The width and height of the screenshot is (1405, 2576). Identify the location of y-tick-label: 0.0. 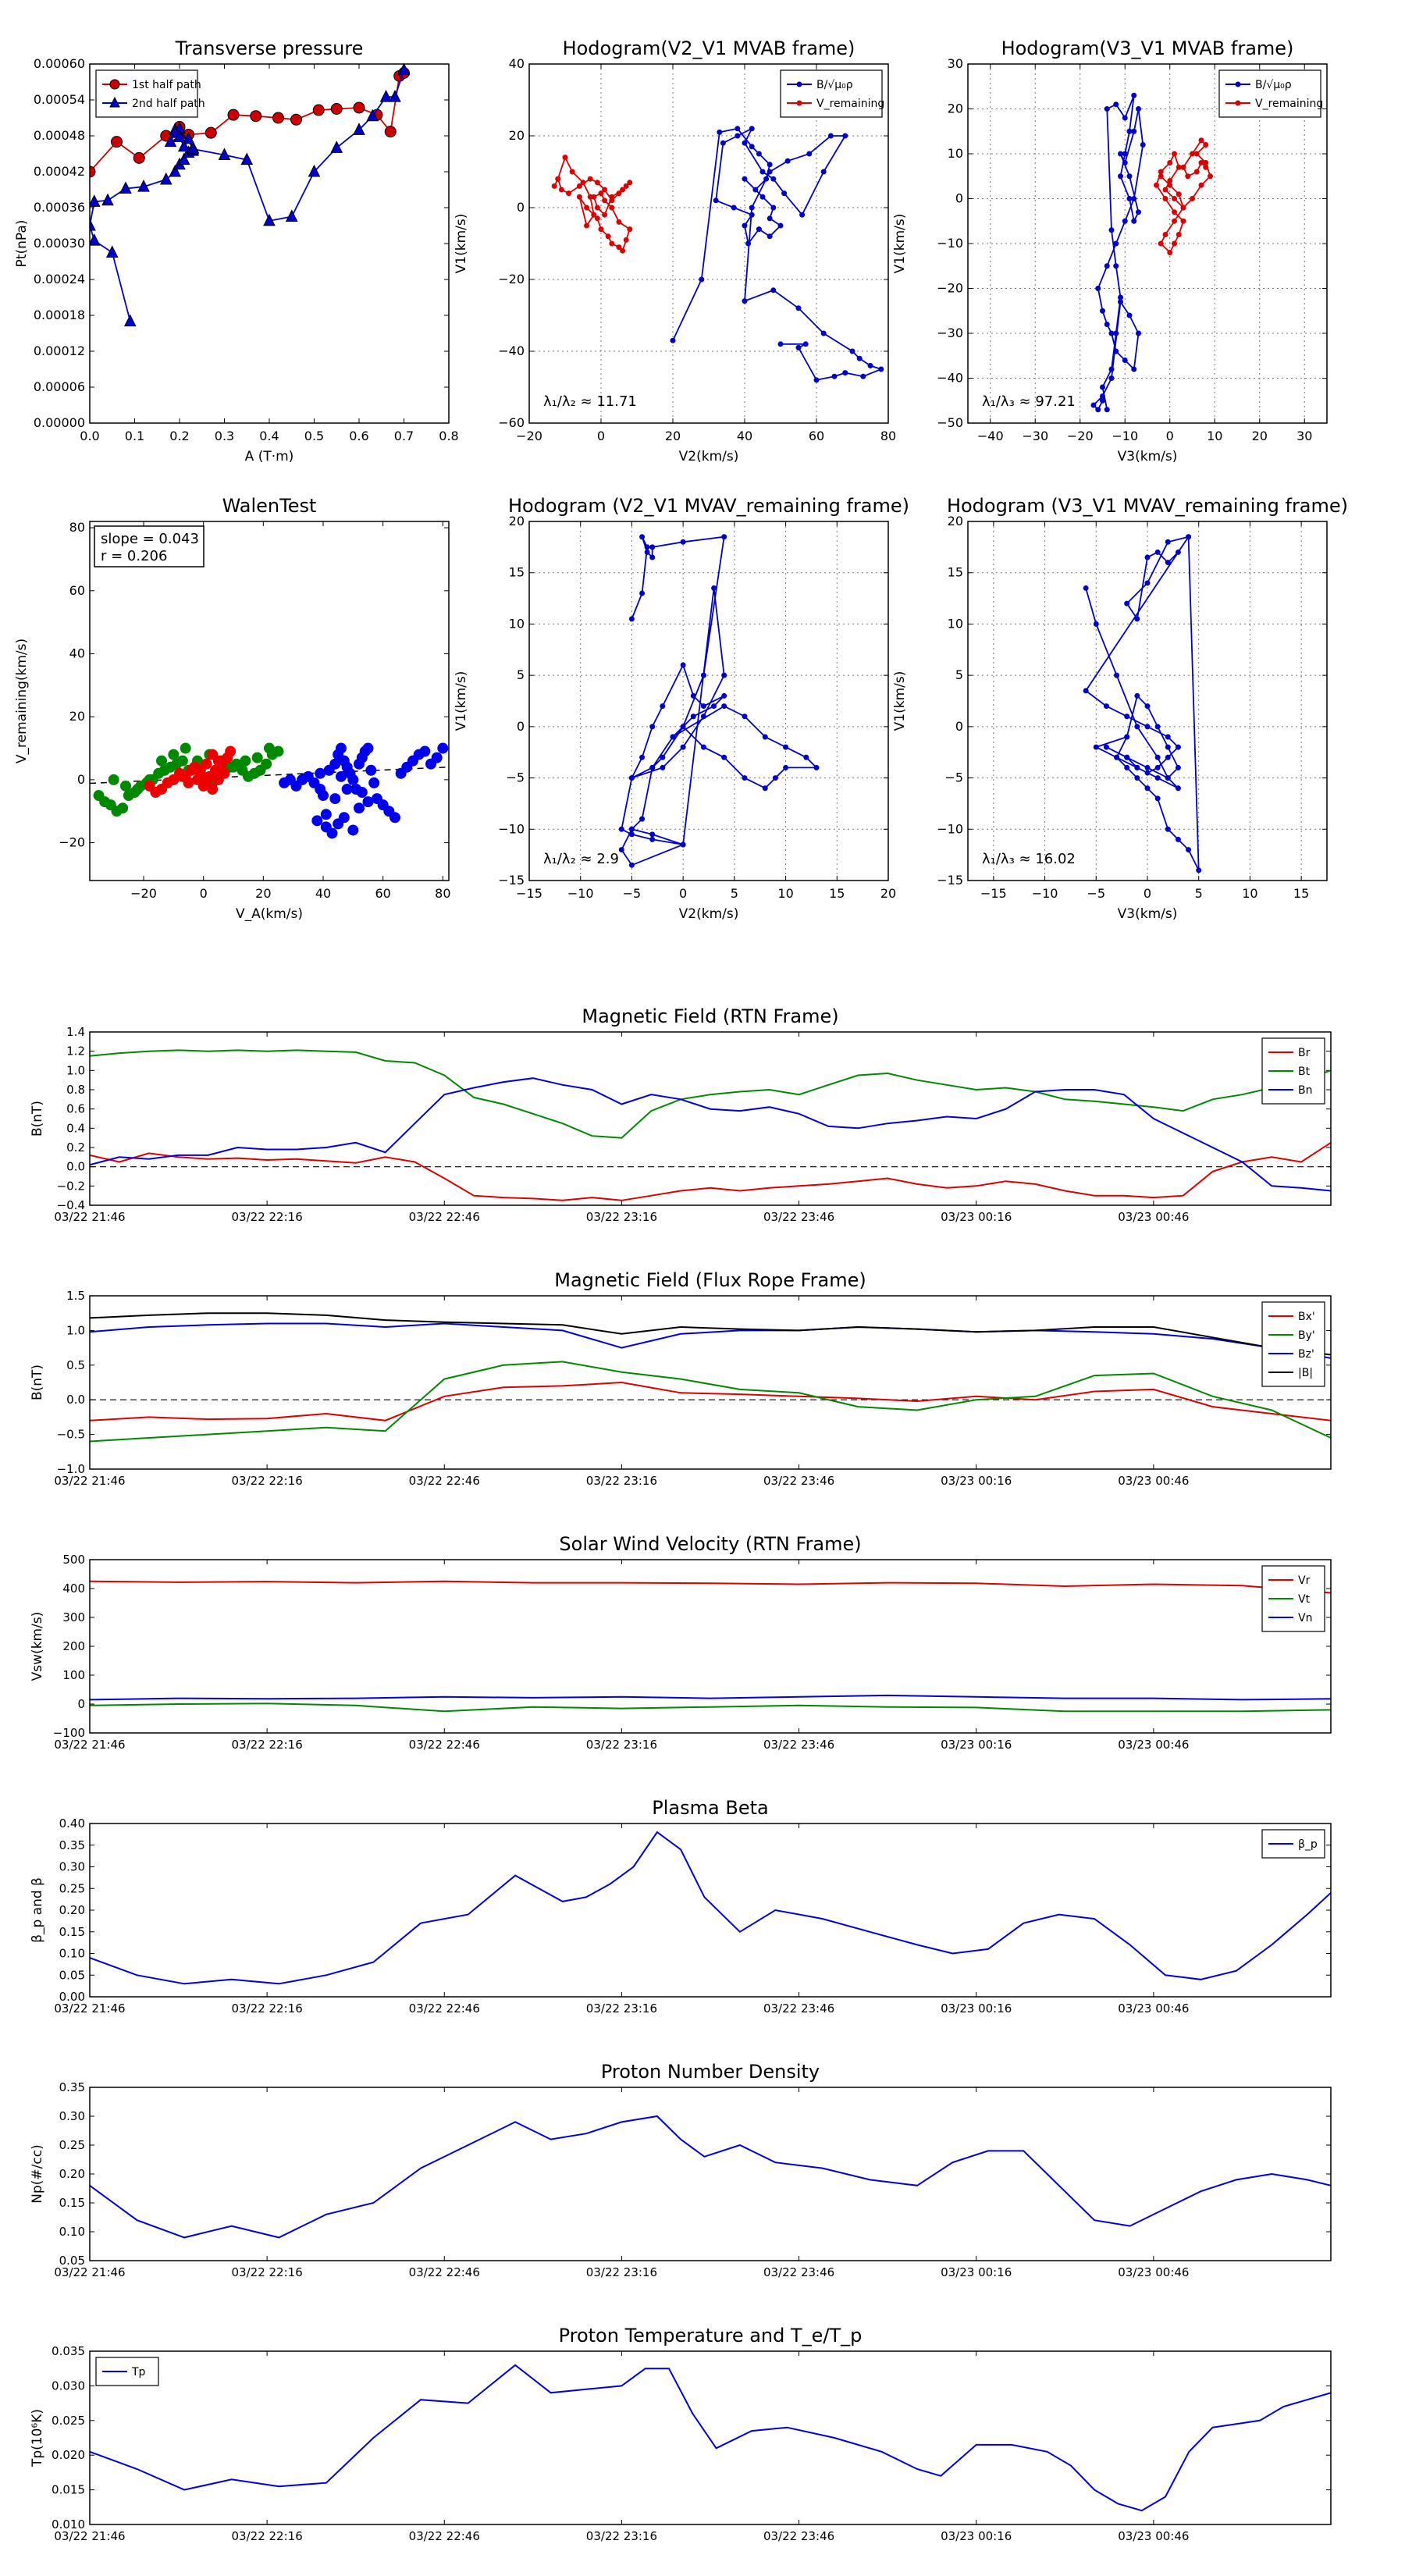
(76, 1400).